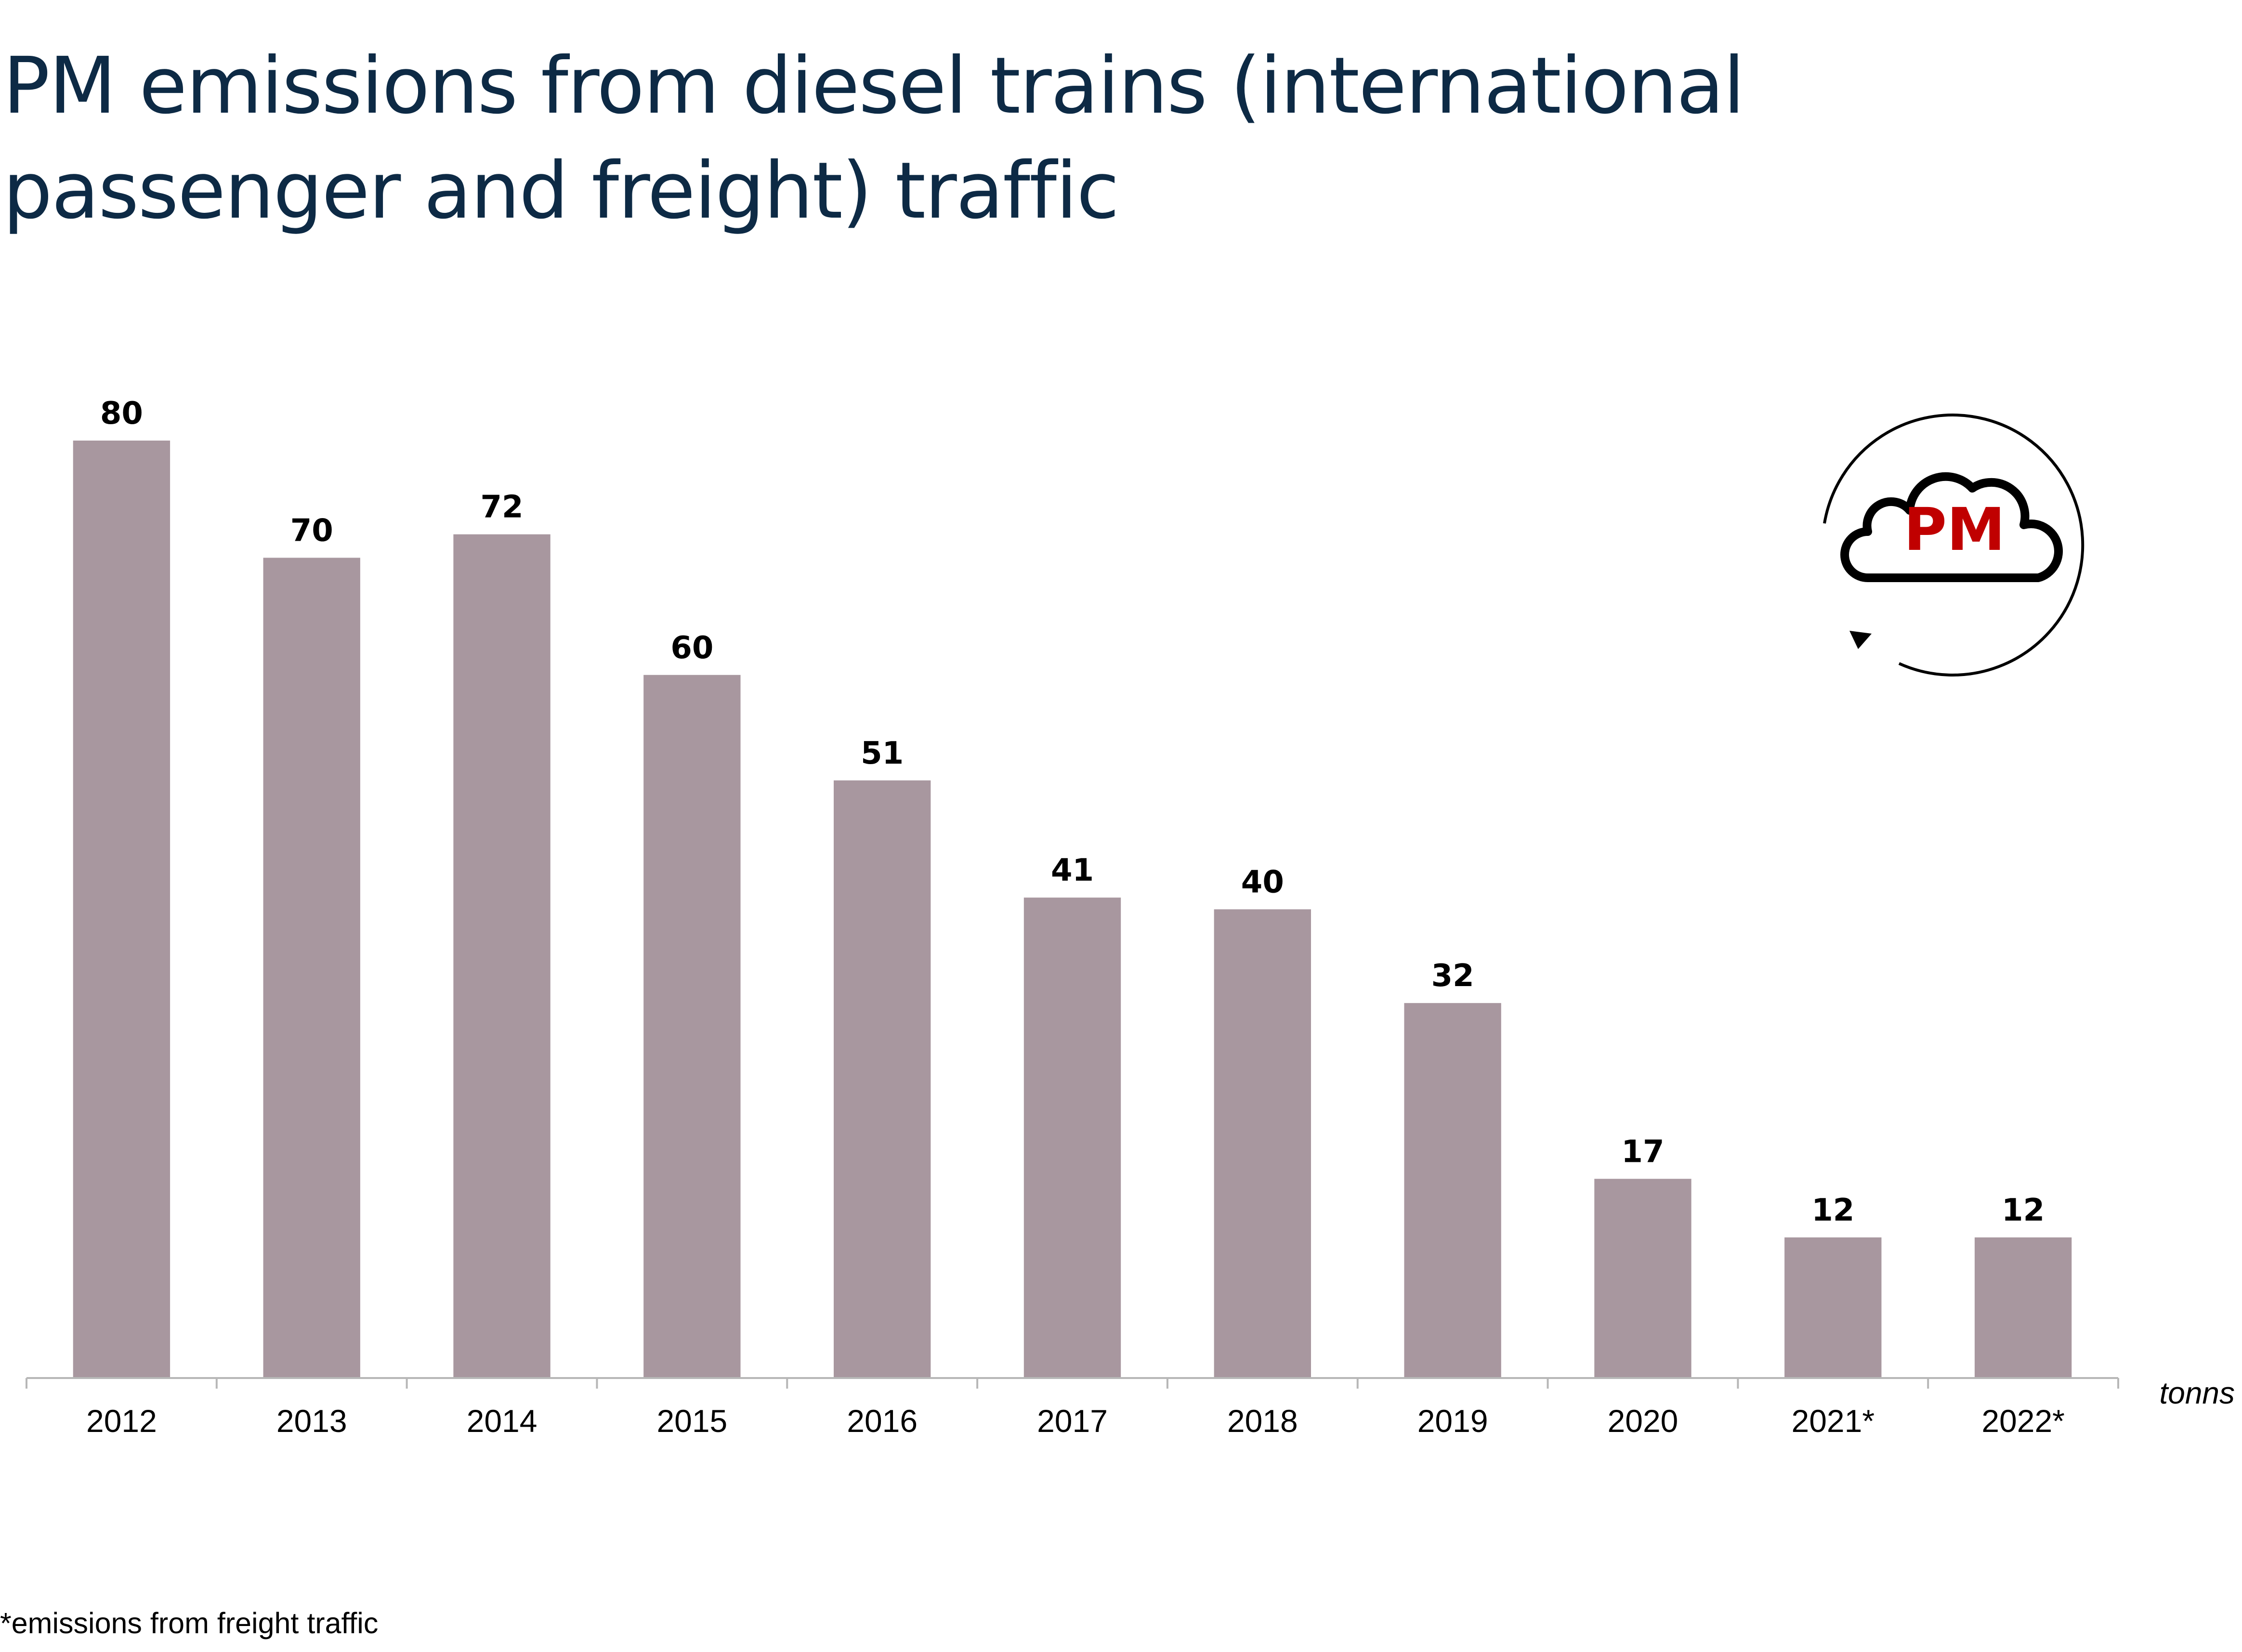 The image size is (2242, 1652). What do you see at coordinates (1262, 1144) in the screenshot?
I see `bar-2018` at bounding box center [1262, 1144].